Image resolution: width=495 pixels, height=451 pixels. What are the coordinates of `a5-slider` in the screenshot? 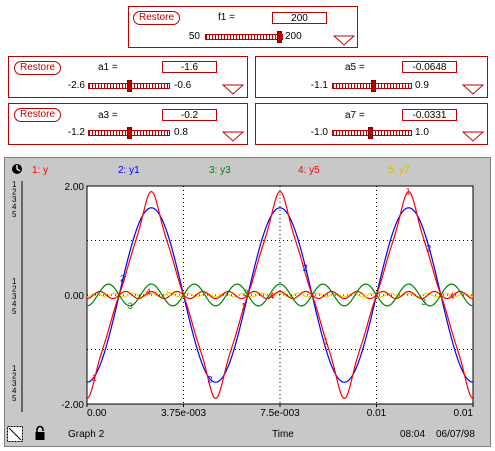 It's located at (372, 86).